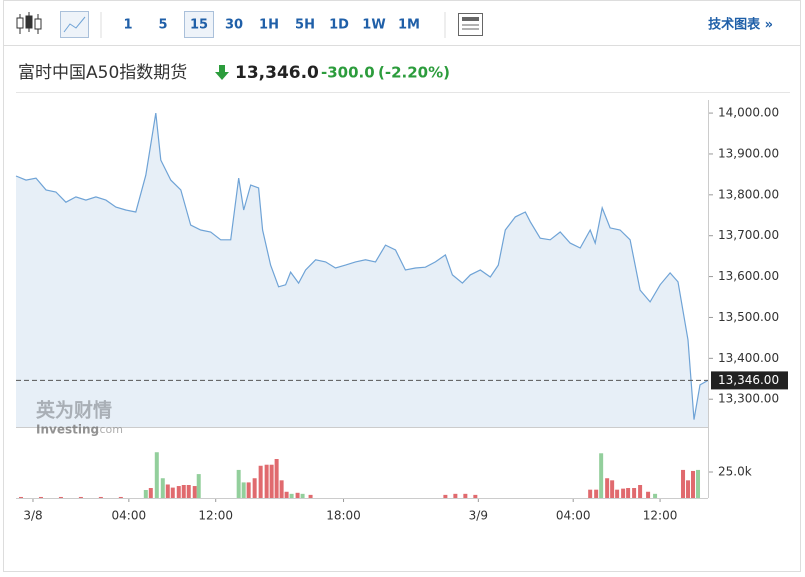  What do you see at coordinates (748, 113) in the screenshot?
I see `y-tick-label: 14,000.00` at bounding box center [748, 113].